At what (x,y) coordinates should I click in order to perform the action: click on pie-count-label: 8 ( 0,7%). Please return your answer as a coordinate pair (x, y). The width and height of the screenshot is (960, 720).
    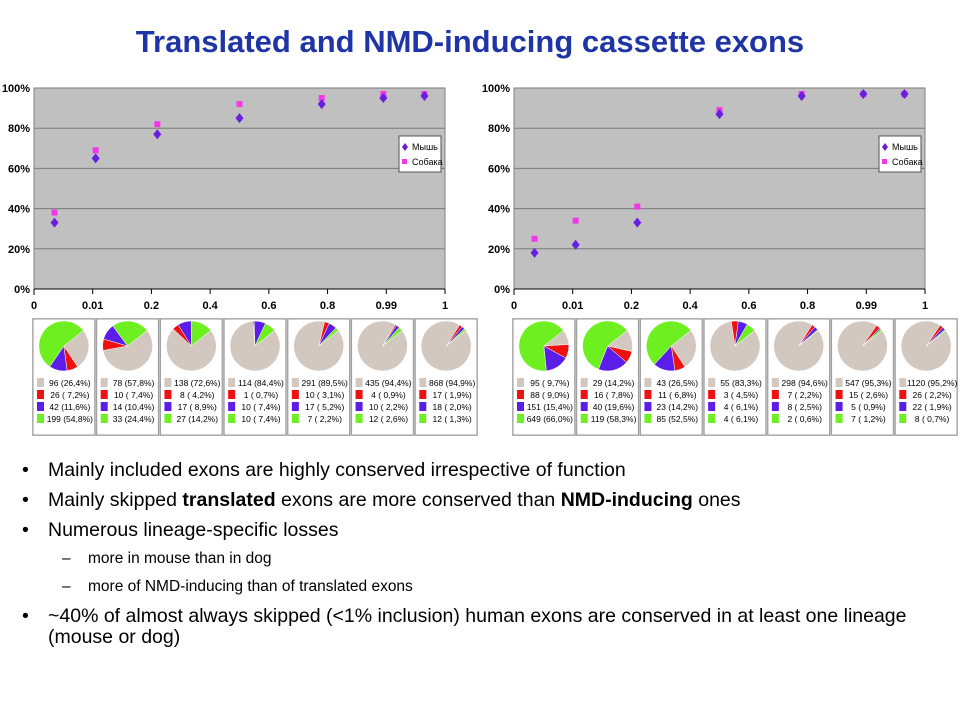
    Looking at the image, I should click on (932, 419).